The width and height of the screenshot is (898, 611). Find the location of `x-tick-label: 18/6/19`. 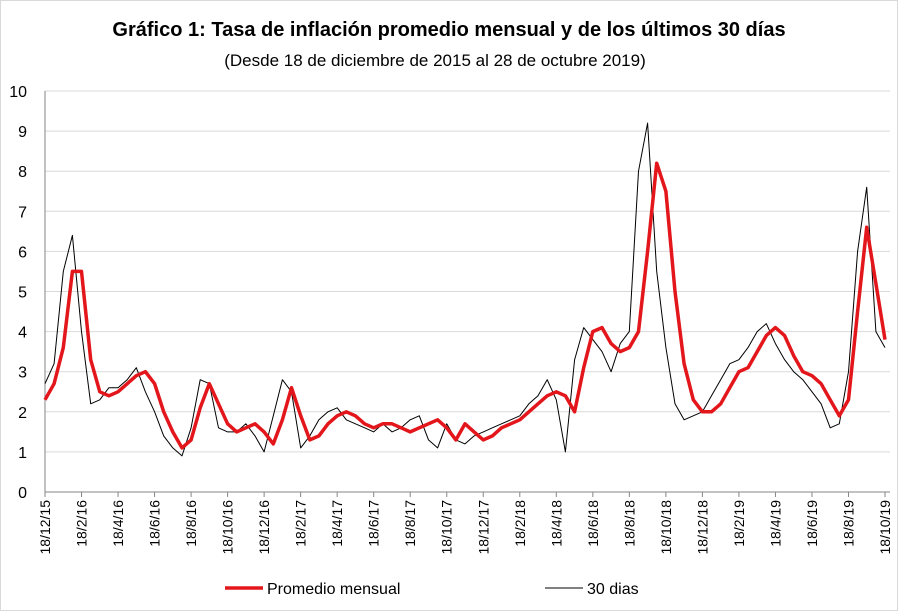

x-tick-label: 18/6/19 is located at coordinates (812, 523).